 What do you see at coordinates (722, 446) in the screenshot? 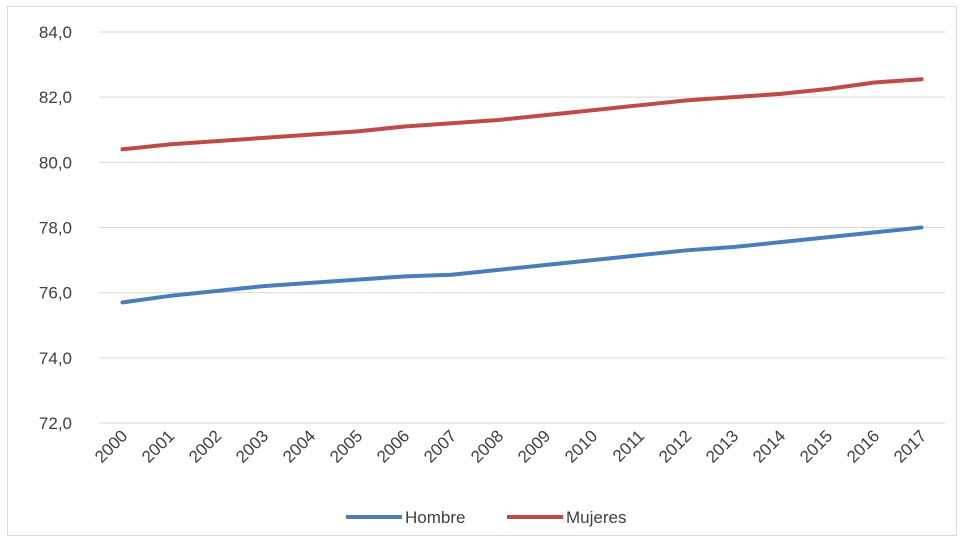
I see `x-tick-label: 2013` at bounding box center [722, 446].